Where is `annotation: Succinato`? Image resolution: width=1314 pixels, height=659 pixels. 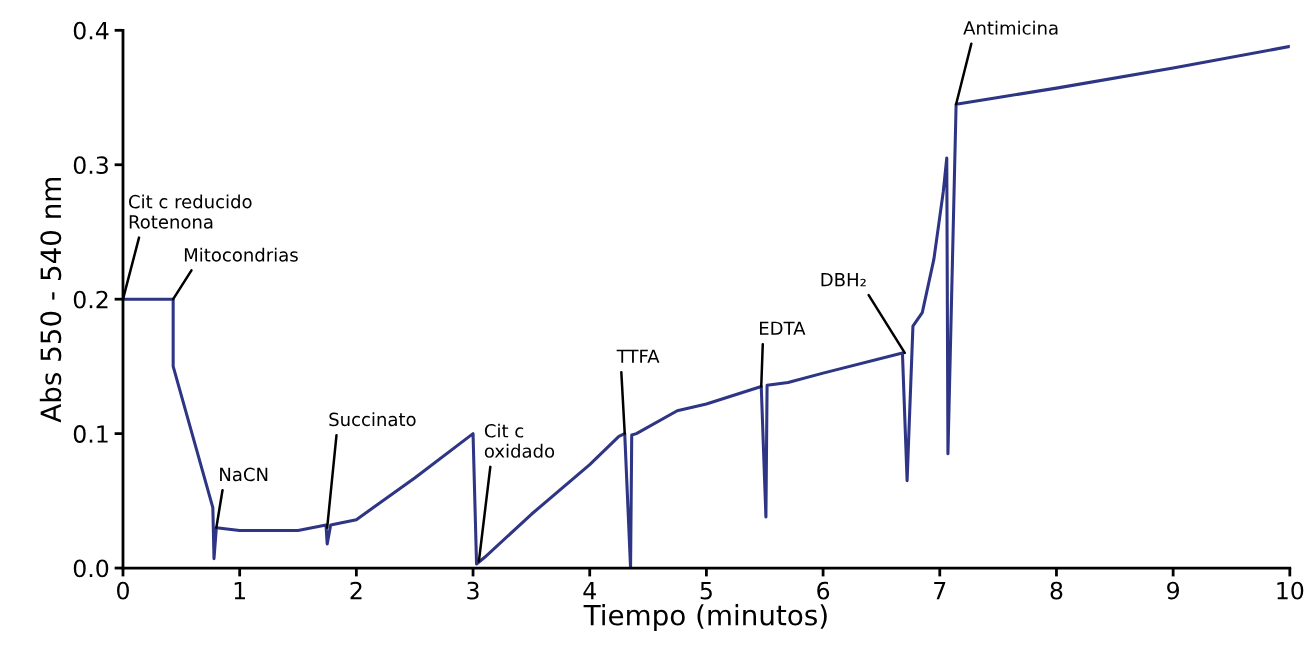
annotation: Succinato is located at coordinates (372, 419).